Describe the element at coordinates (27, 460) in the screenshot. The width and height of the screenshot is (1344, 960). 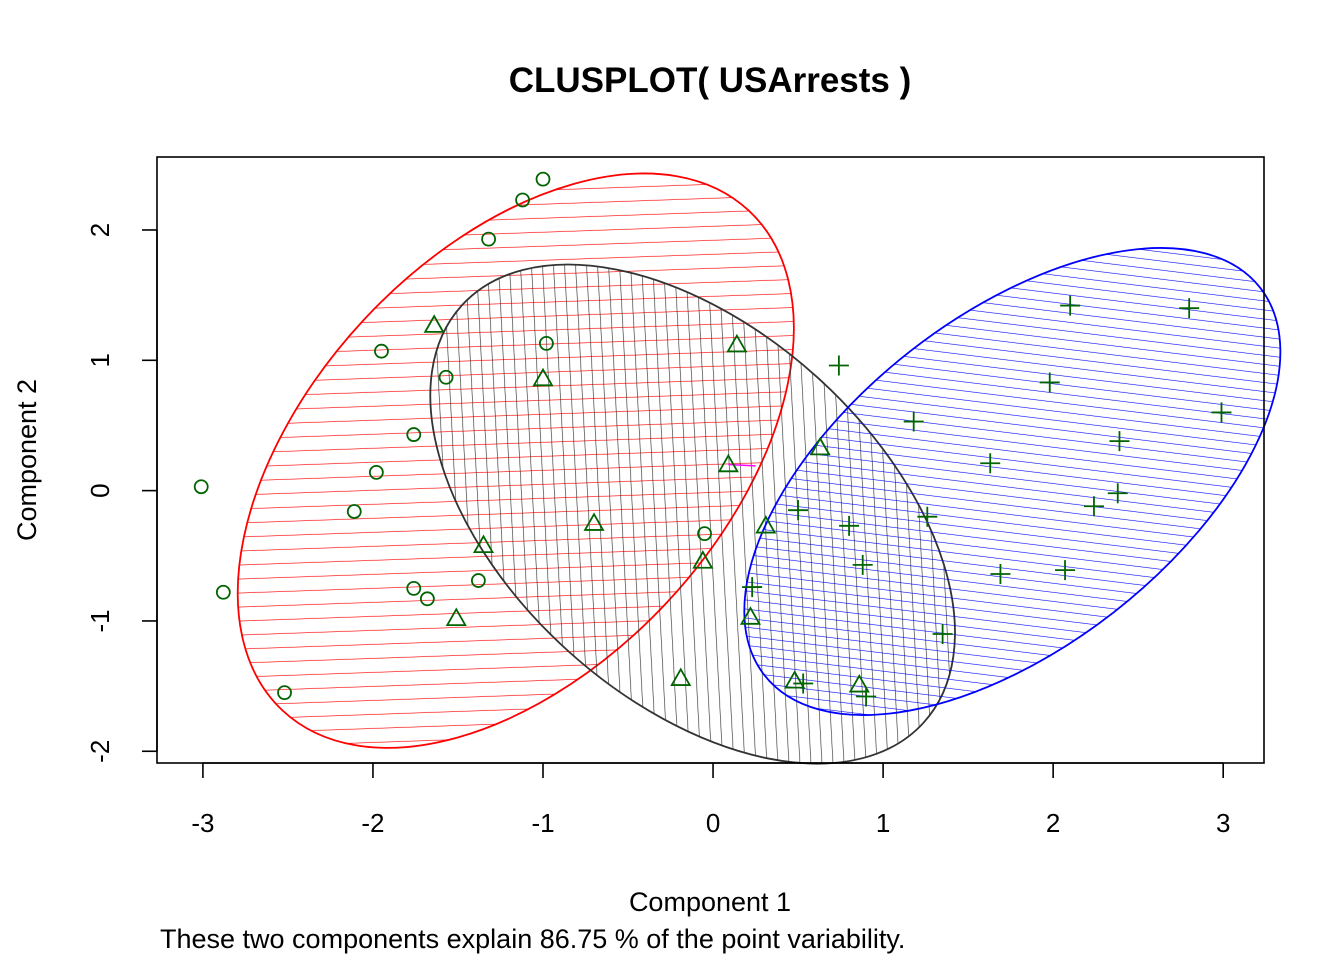
I see `y-axis-label: Component 2` at that location.